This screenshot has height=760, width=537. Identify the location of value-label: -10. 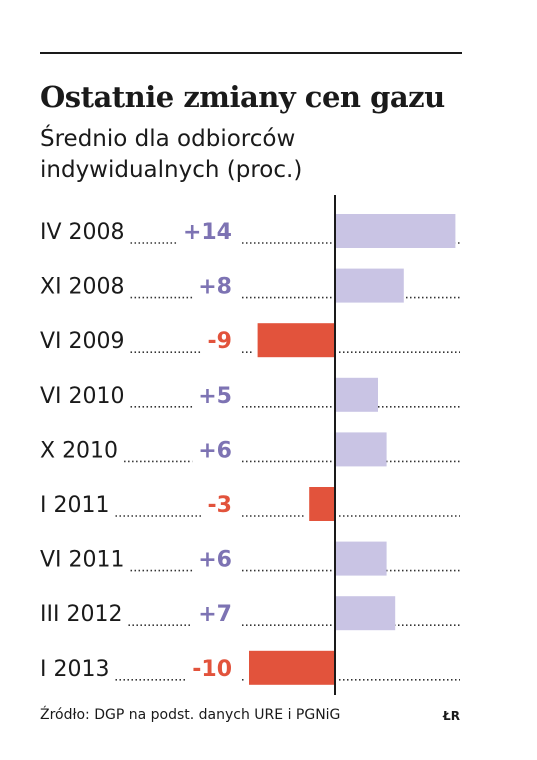
(212, 669).